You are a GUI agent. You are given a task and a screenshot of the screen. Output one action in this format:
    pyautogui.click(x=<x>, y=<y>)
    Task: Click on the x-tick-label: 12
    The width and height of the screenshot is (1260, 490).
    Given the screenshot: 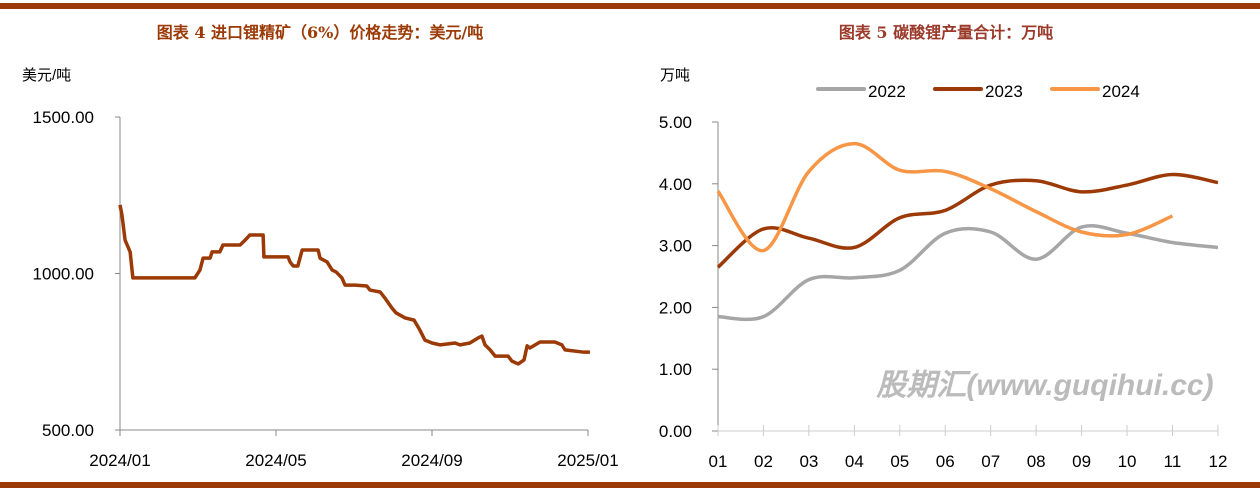 What is the action you would take?
    pyautogui.click(x=1217, y=461)
    